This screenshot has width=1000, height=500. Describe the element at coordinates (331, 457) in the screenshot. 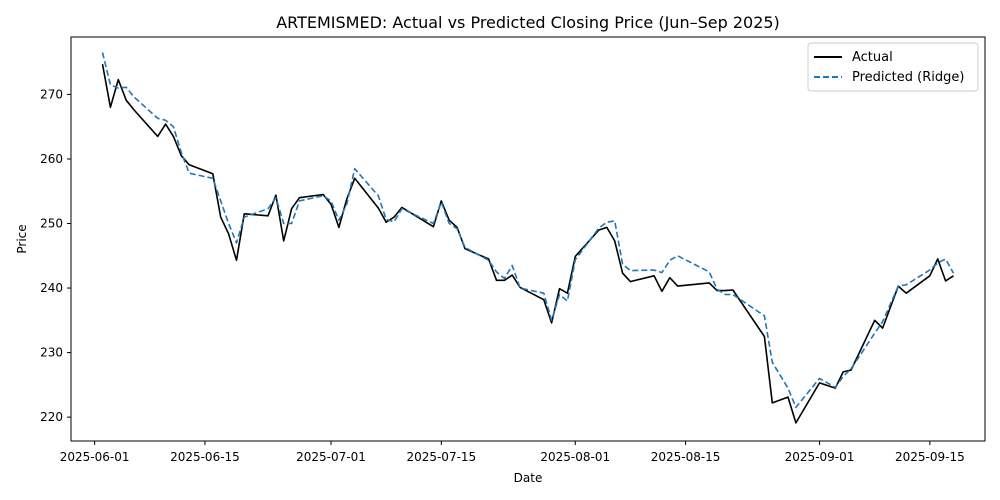

I see `x-tick-label-2: 2025-07-01` at that location.